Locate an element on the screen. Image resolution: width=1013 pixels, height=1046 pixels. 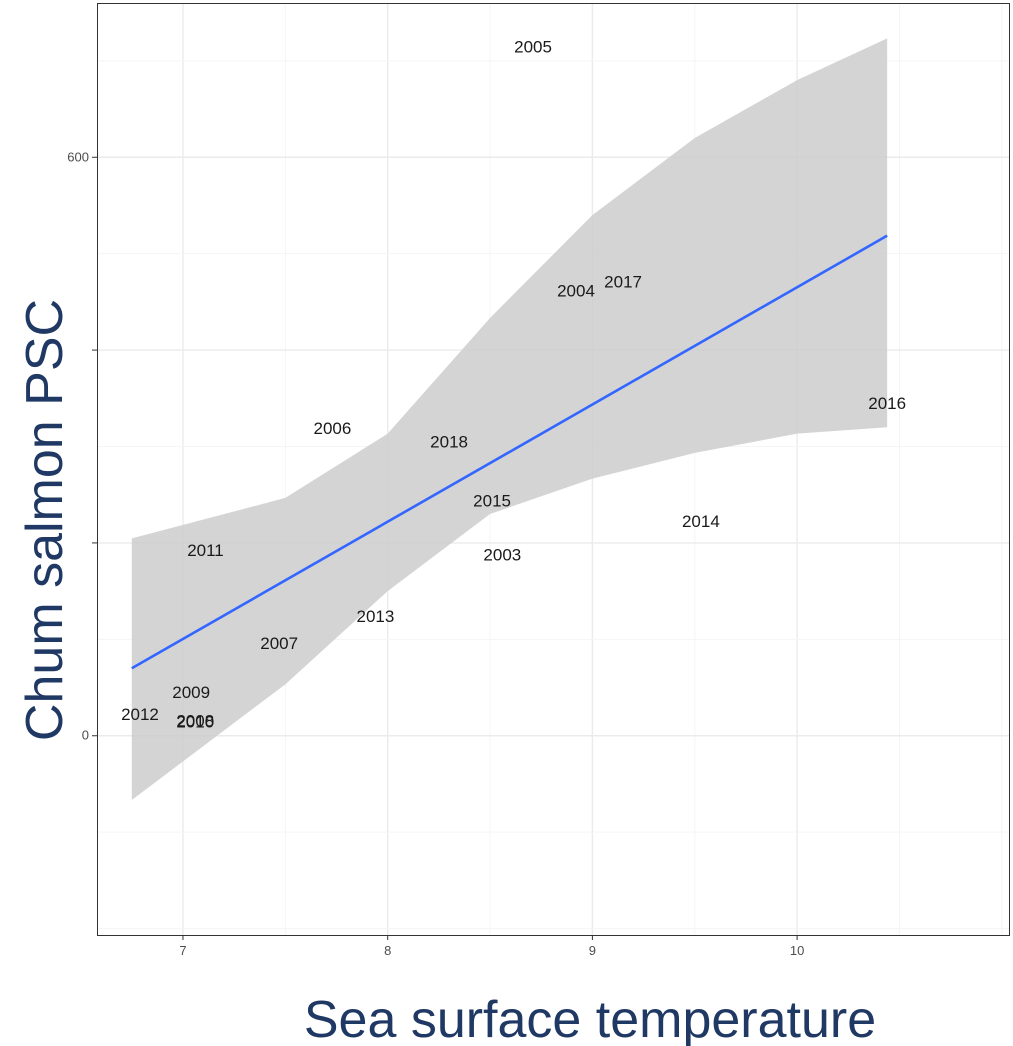
point-label-2013: 2013 is located at coordinates (375, 616).